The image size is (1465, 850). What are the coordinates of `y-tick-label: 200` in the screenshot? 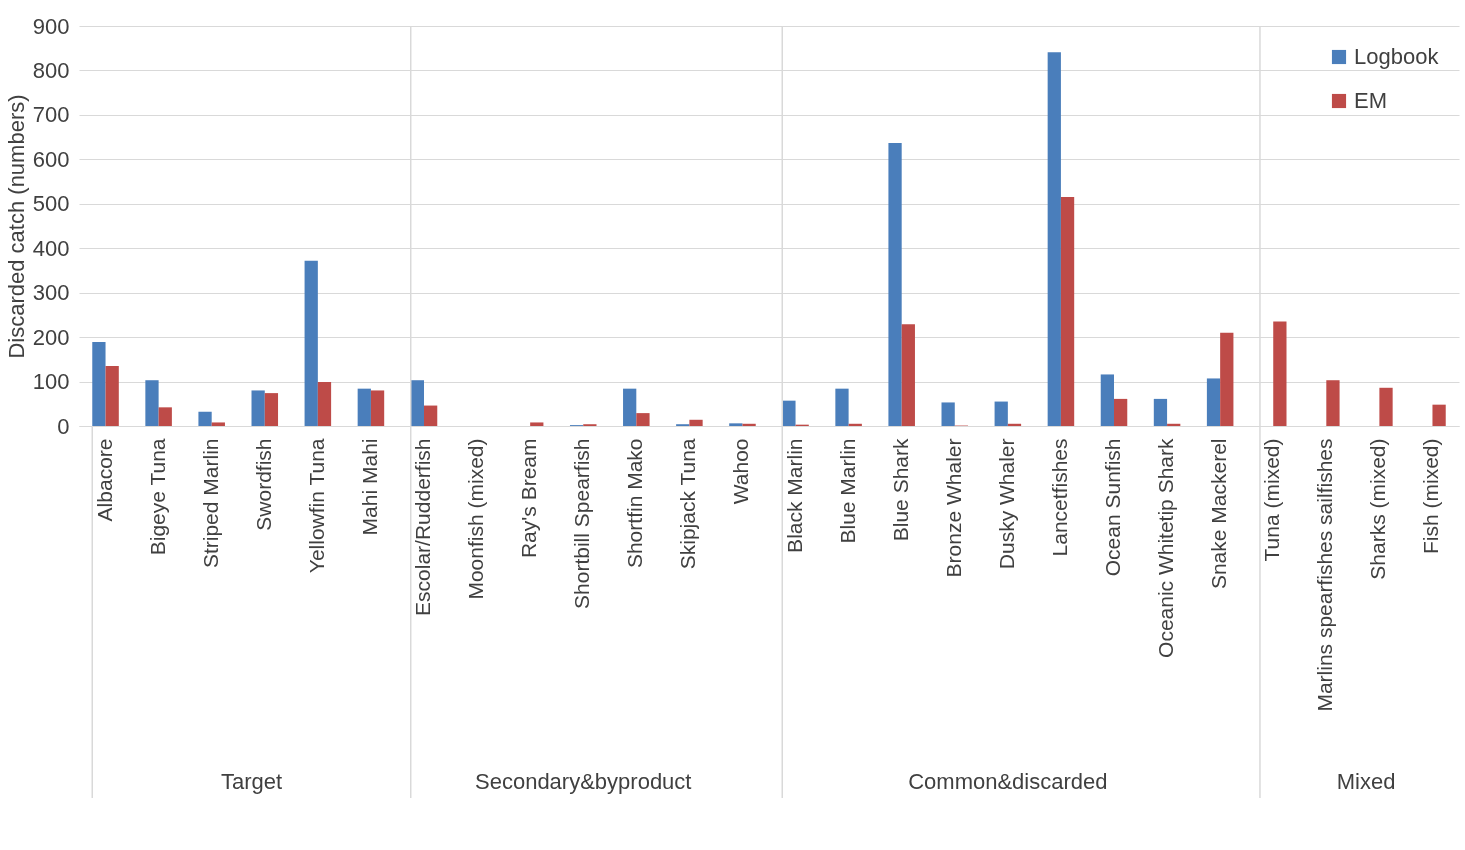 It's located at (51, 337).